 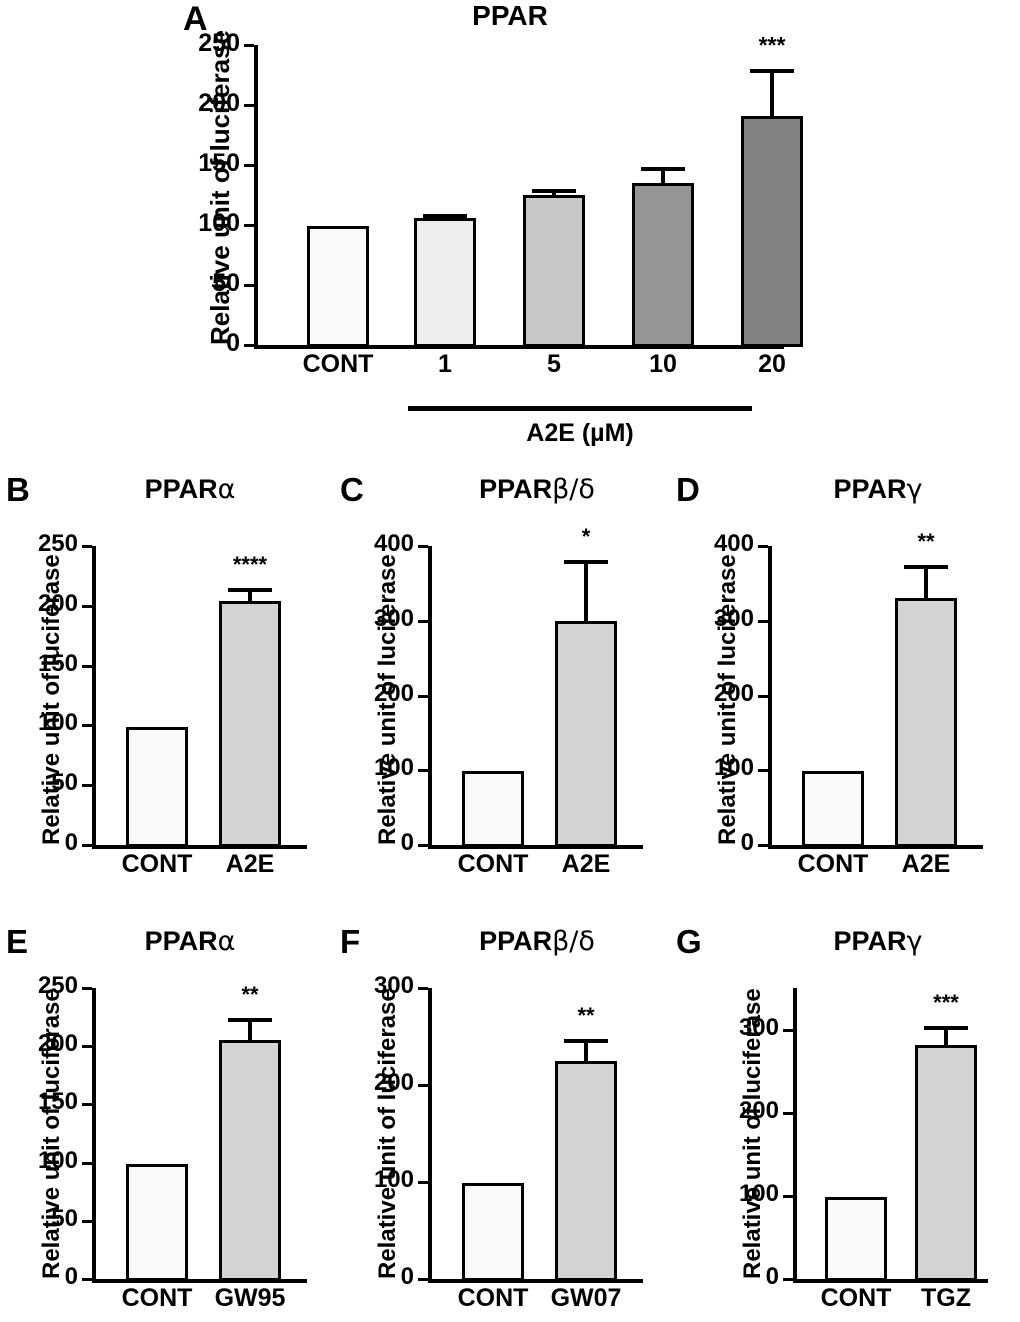 What do you see at coordinates (18, 489) in the screenshot?
I see `panel-letter-B: B` at bounding box center [18, 489].